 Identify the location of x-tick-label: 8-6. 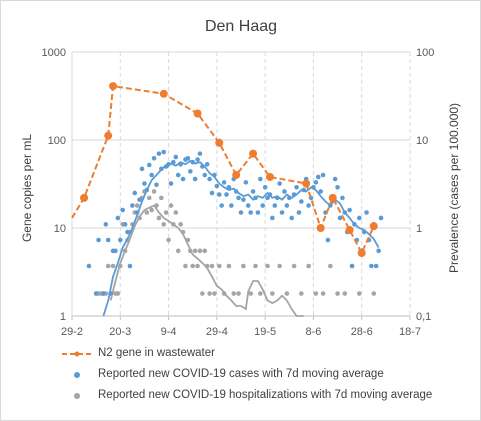
(313, 332).